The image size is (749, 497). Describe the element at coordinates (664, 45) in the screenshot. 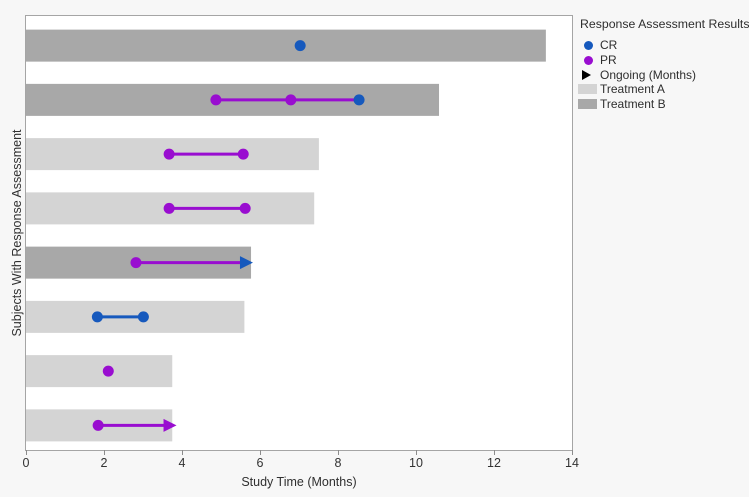

I see `legend-item-cr: CR` at that location.